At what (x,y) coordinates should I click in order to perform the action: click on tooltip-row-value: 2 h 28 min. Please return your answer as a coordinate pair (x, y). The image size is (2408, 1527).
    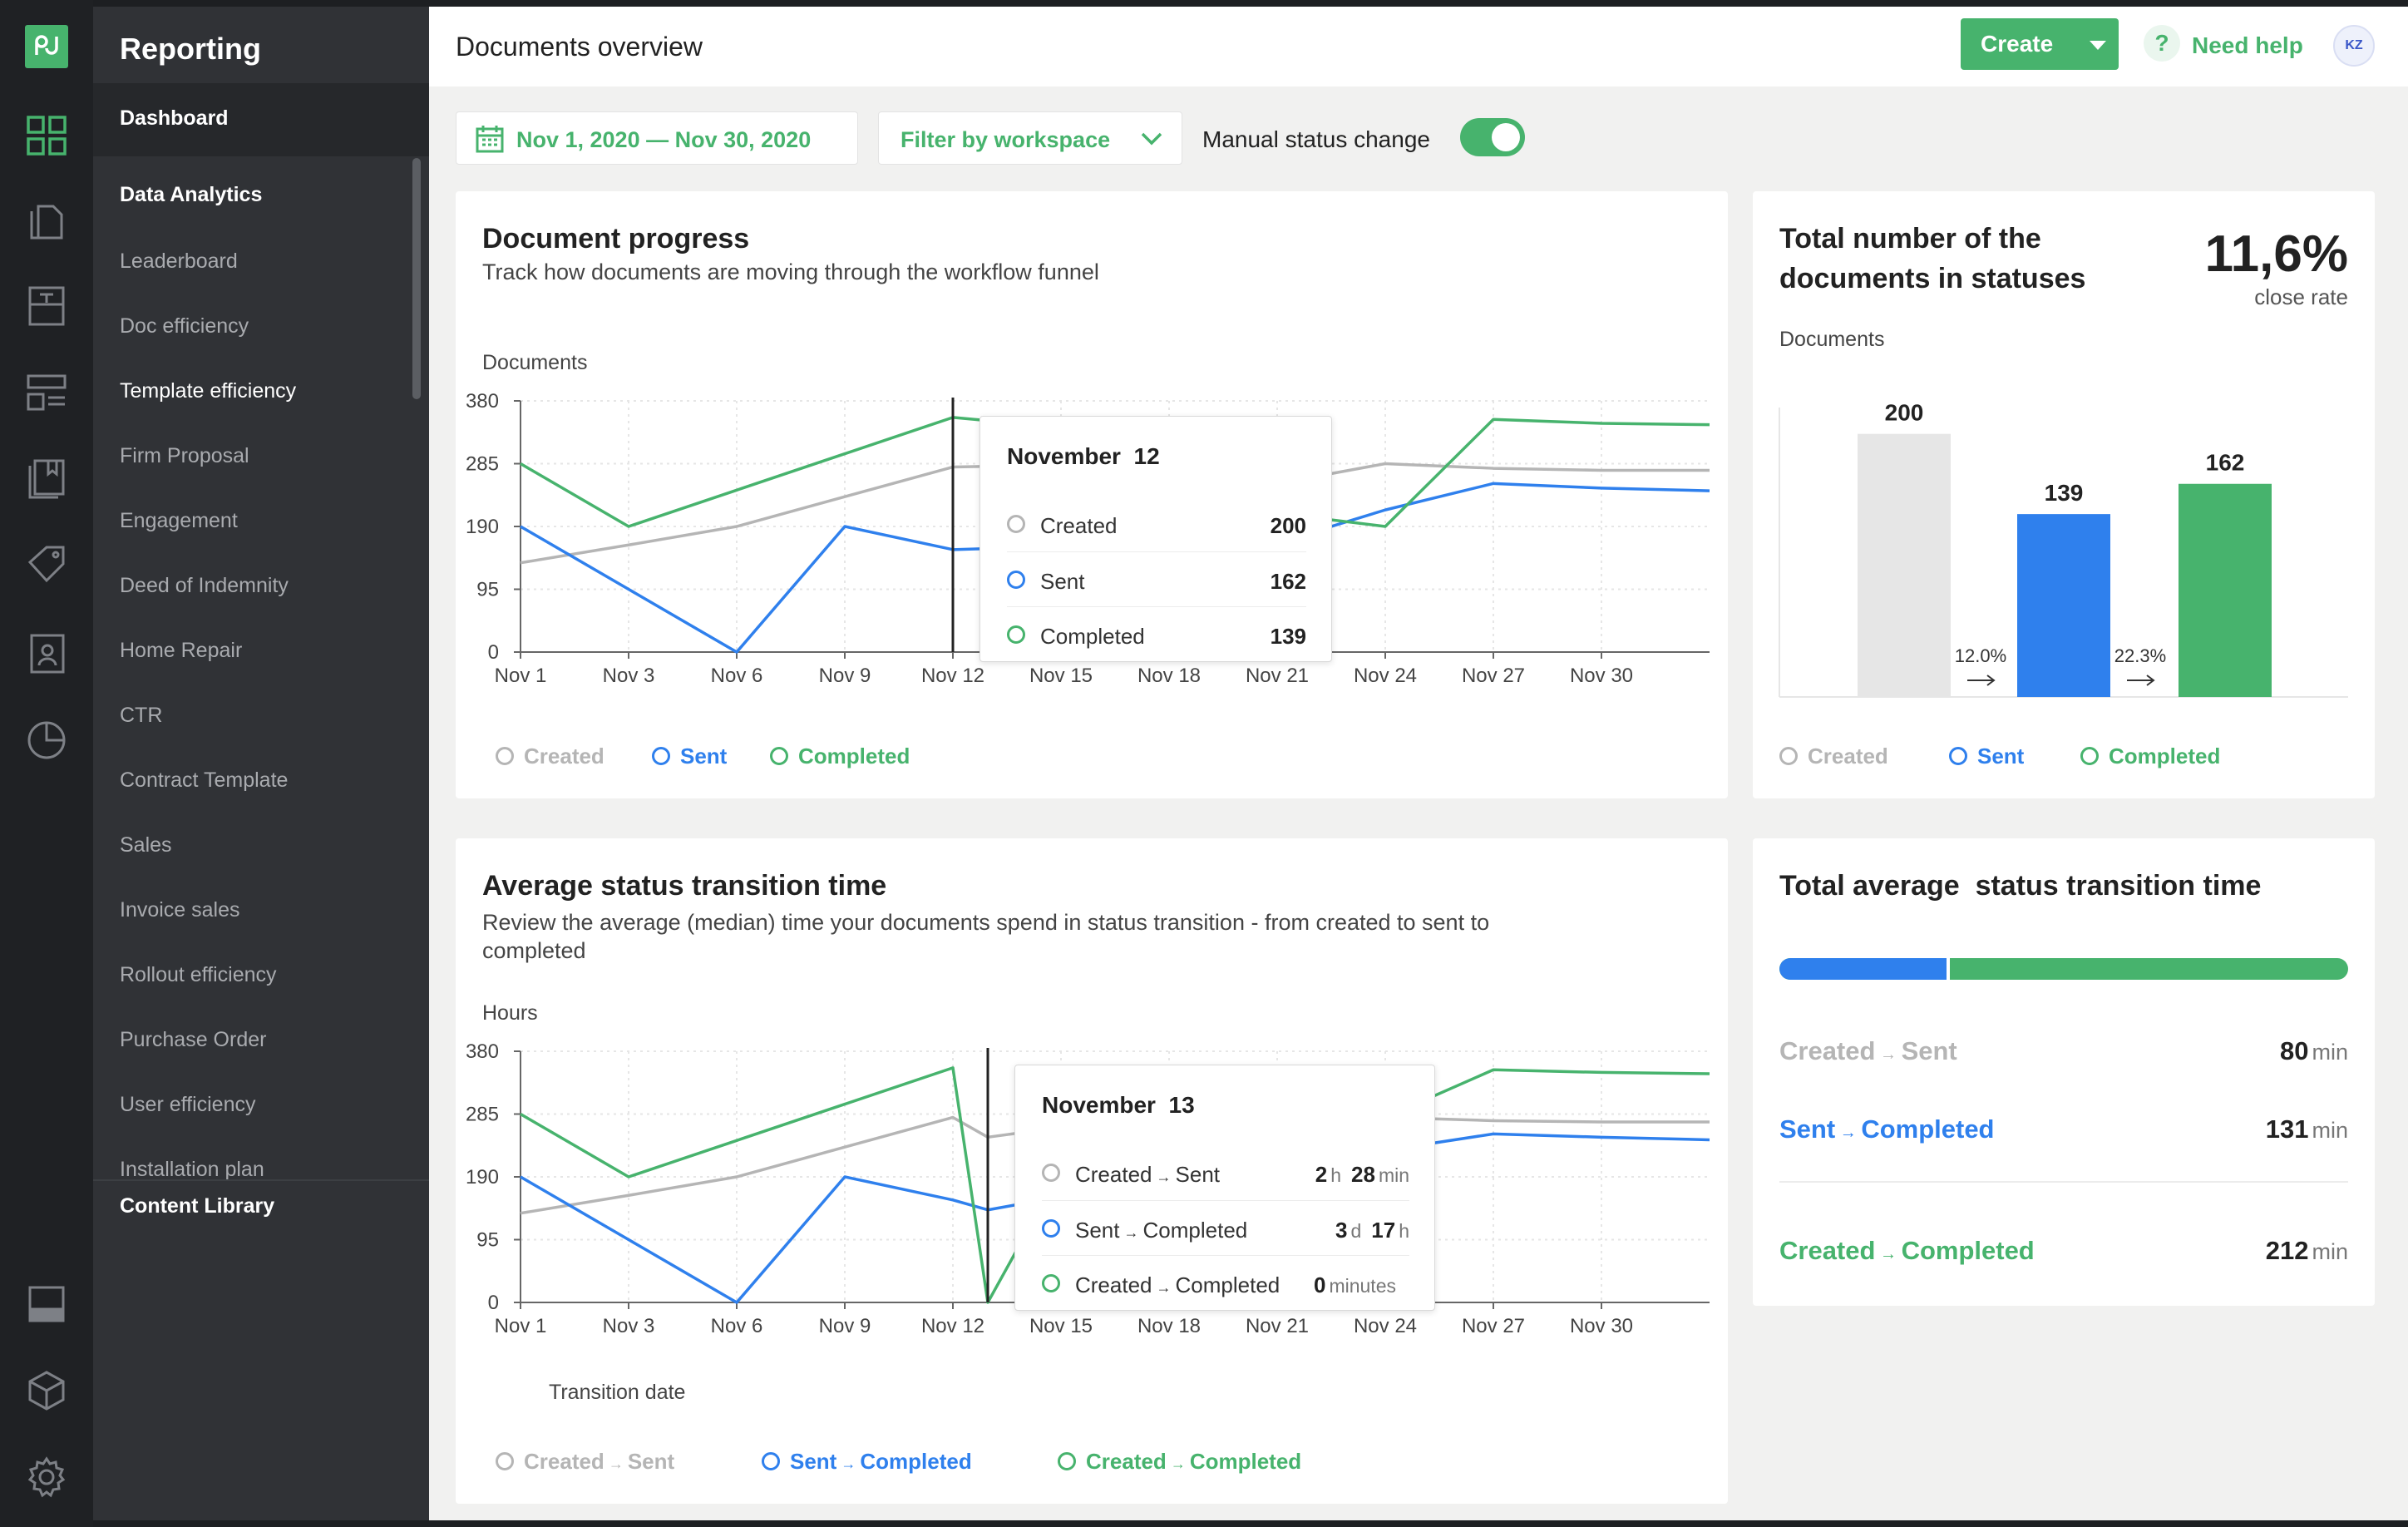
    Looking at the image, I should click on (1362, 1175).